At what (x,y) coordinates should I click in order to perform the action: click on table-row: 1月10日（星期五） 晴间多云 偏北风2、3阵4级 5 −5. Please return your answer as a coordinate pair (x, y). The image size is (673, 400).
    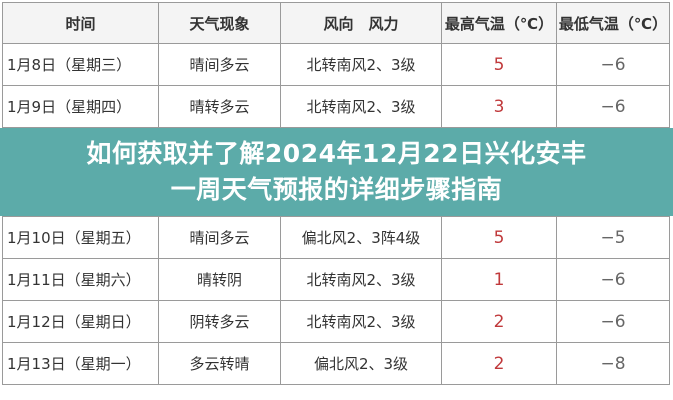
    Looking at the image, I should click on (336, 237).